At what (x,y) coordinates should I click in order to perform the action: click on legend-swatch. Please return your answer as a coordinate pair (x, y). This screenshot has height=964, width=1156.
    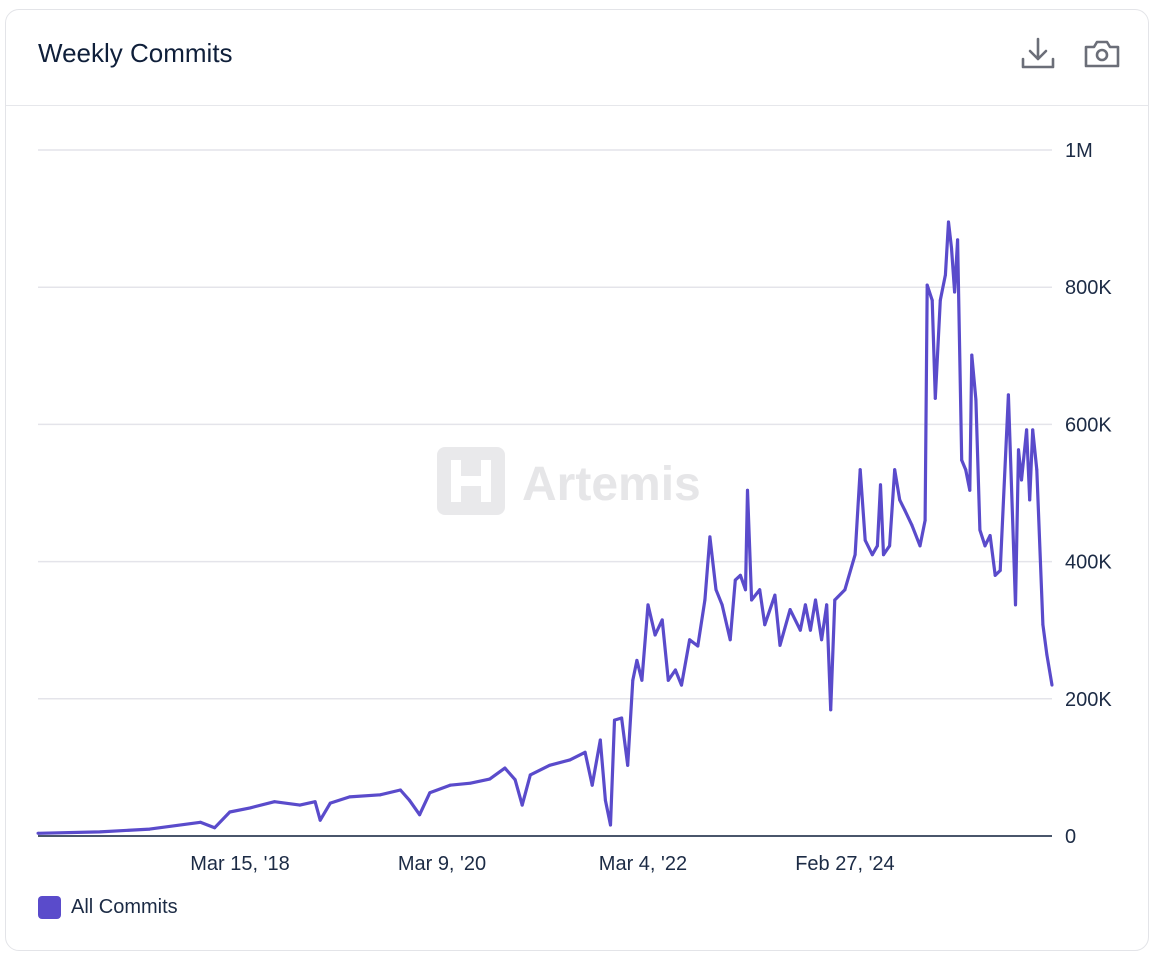
    Looking at the image, I should click on (49, 907).